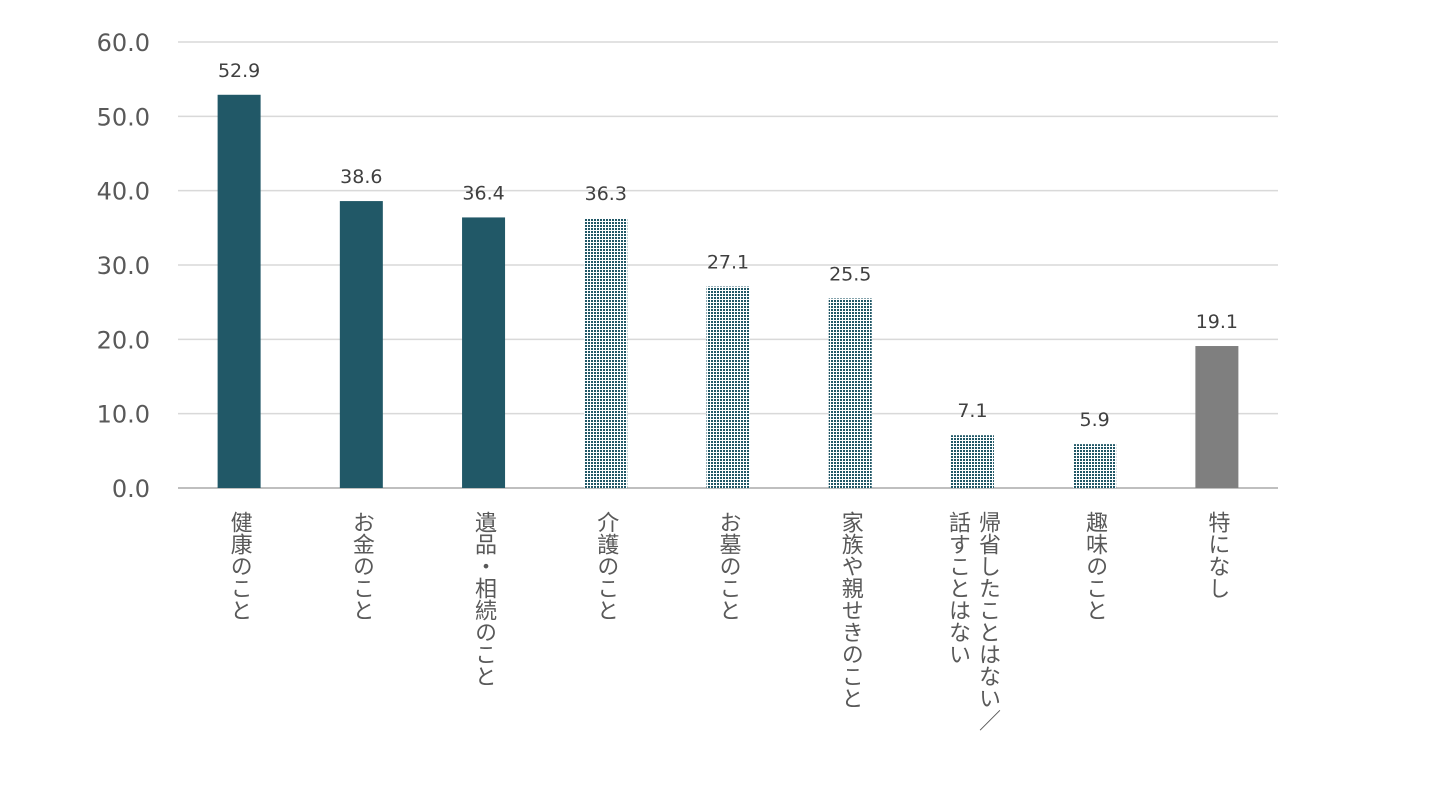 The image size is (1431, 798). Describe the element at coordinates (361, 177) in the screenshot. I see `data-label: 38.6` at that location.